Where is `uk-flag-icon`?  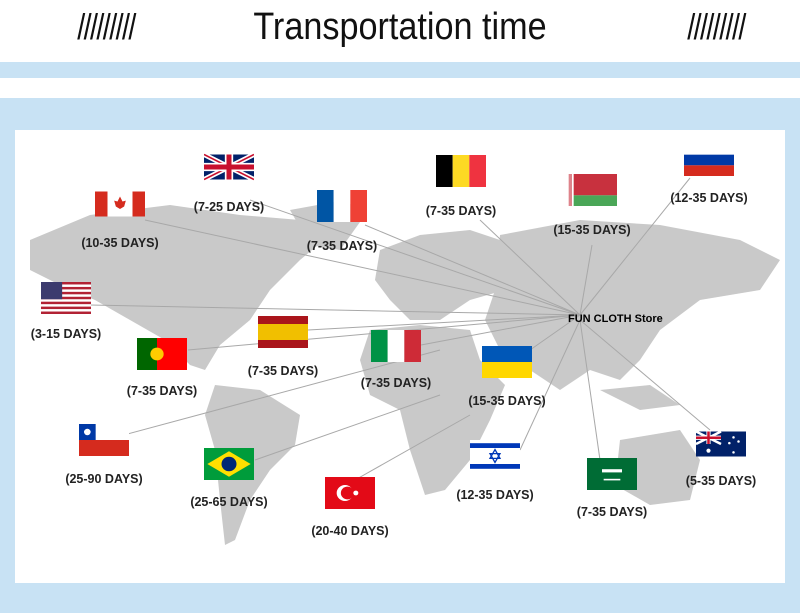 uk-flag-icon is located at coordinates (229, 167).